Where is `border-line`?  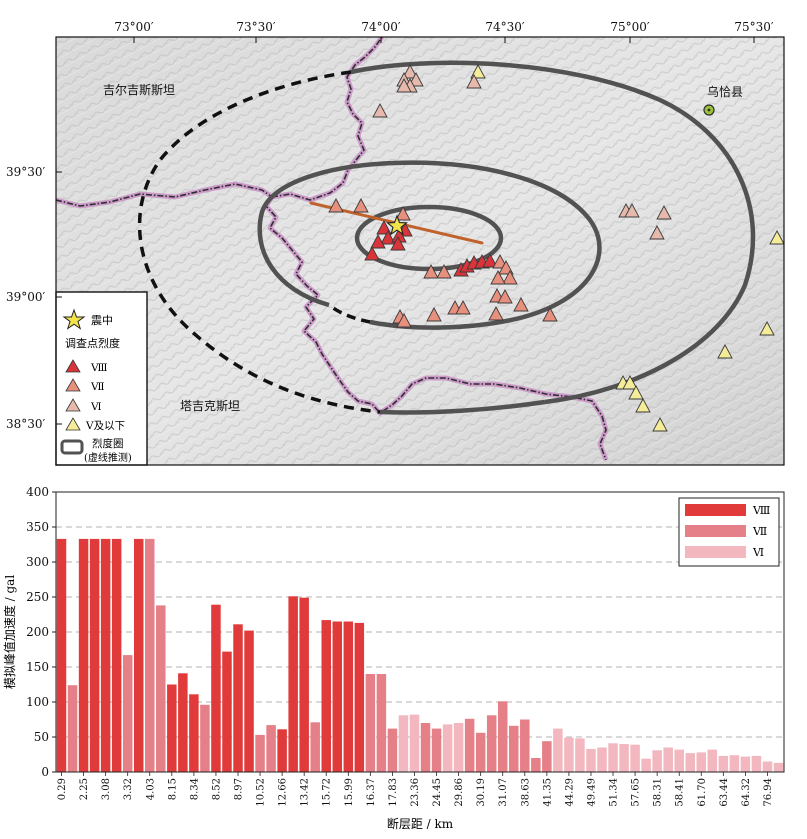 border-line is located at coordinates (327, 119).